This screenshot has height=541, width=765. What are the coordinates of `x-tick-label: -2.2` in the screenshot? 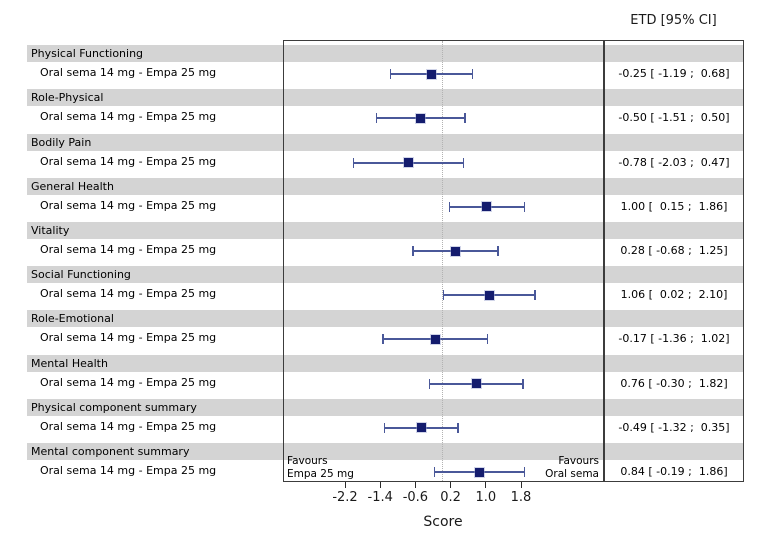 It's located at (345, 497).